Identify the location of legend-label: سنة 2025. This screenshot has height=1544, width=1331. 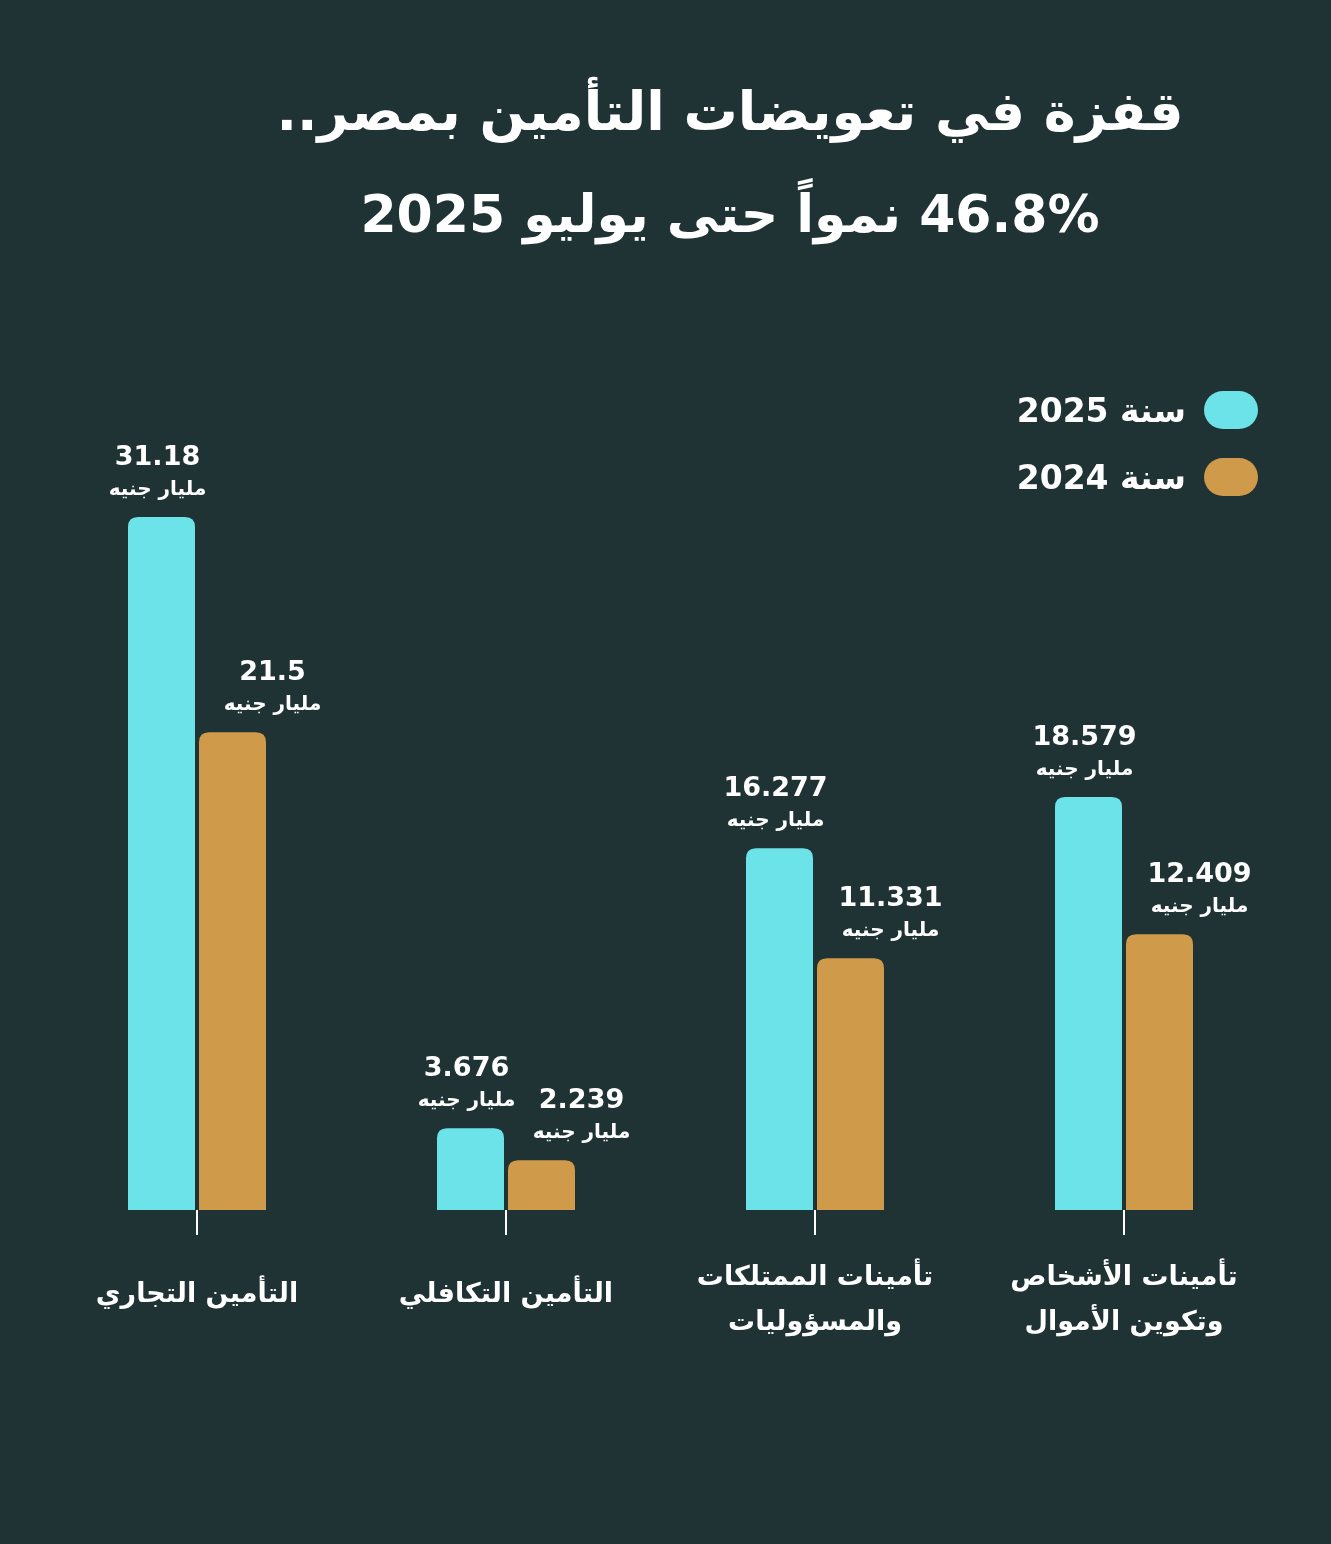
(1101, 410).